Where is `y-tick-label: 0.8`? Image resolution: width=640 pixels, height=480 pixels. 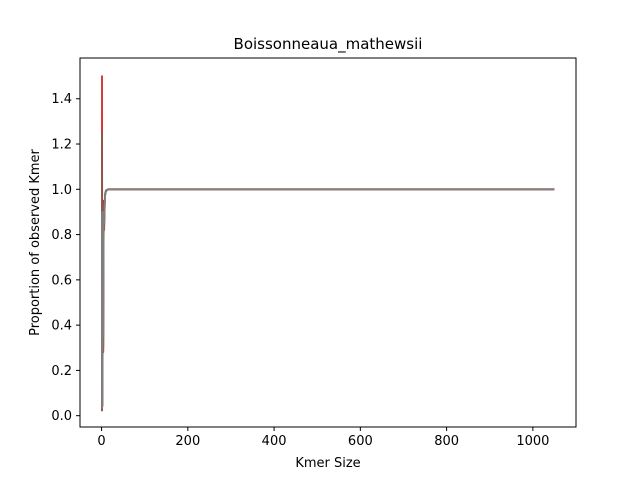
y-tick-label: 0.8 is located at coordinates (61, 235).